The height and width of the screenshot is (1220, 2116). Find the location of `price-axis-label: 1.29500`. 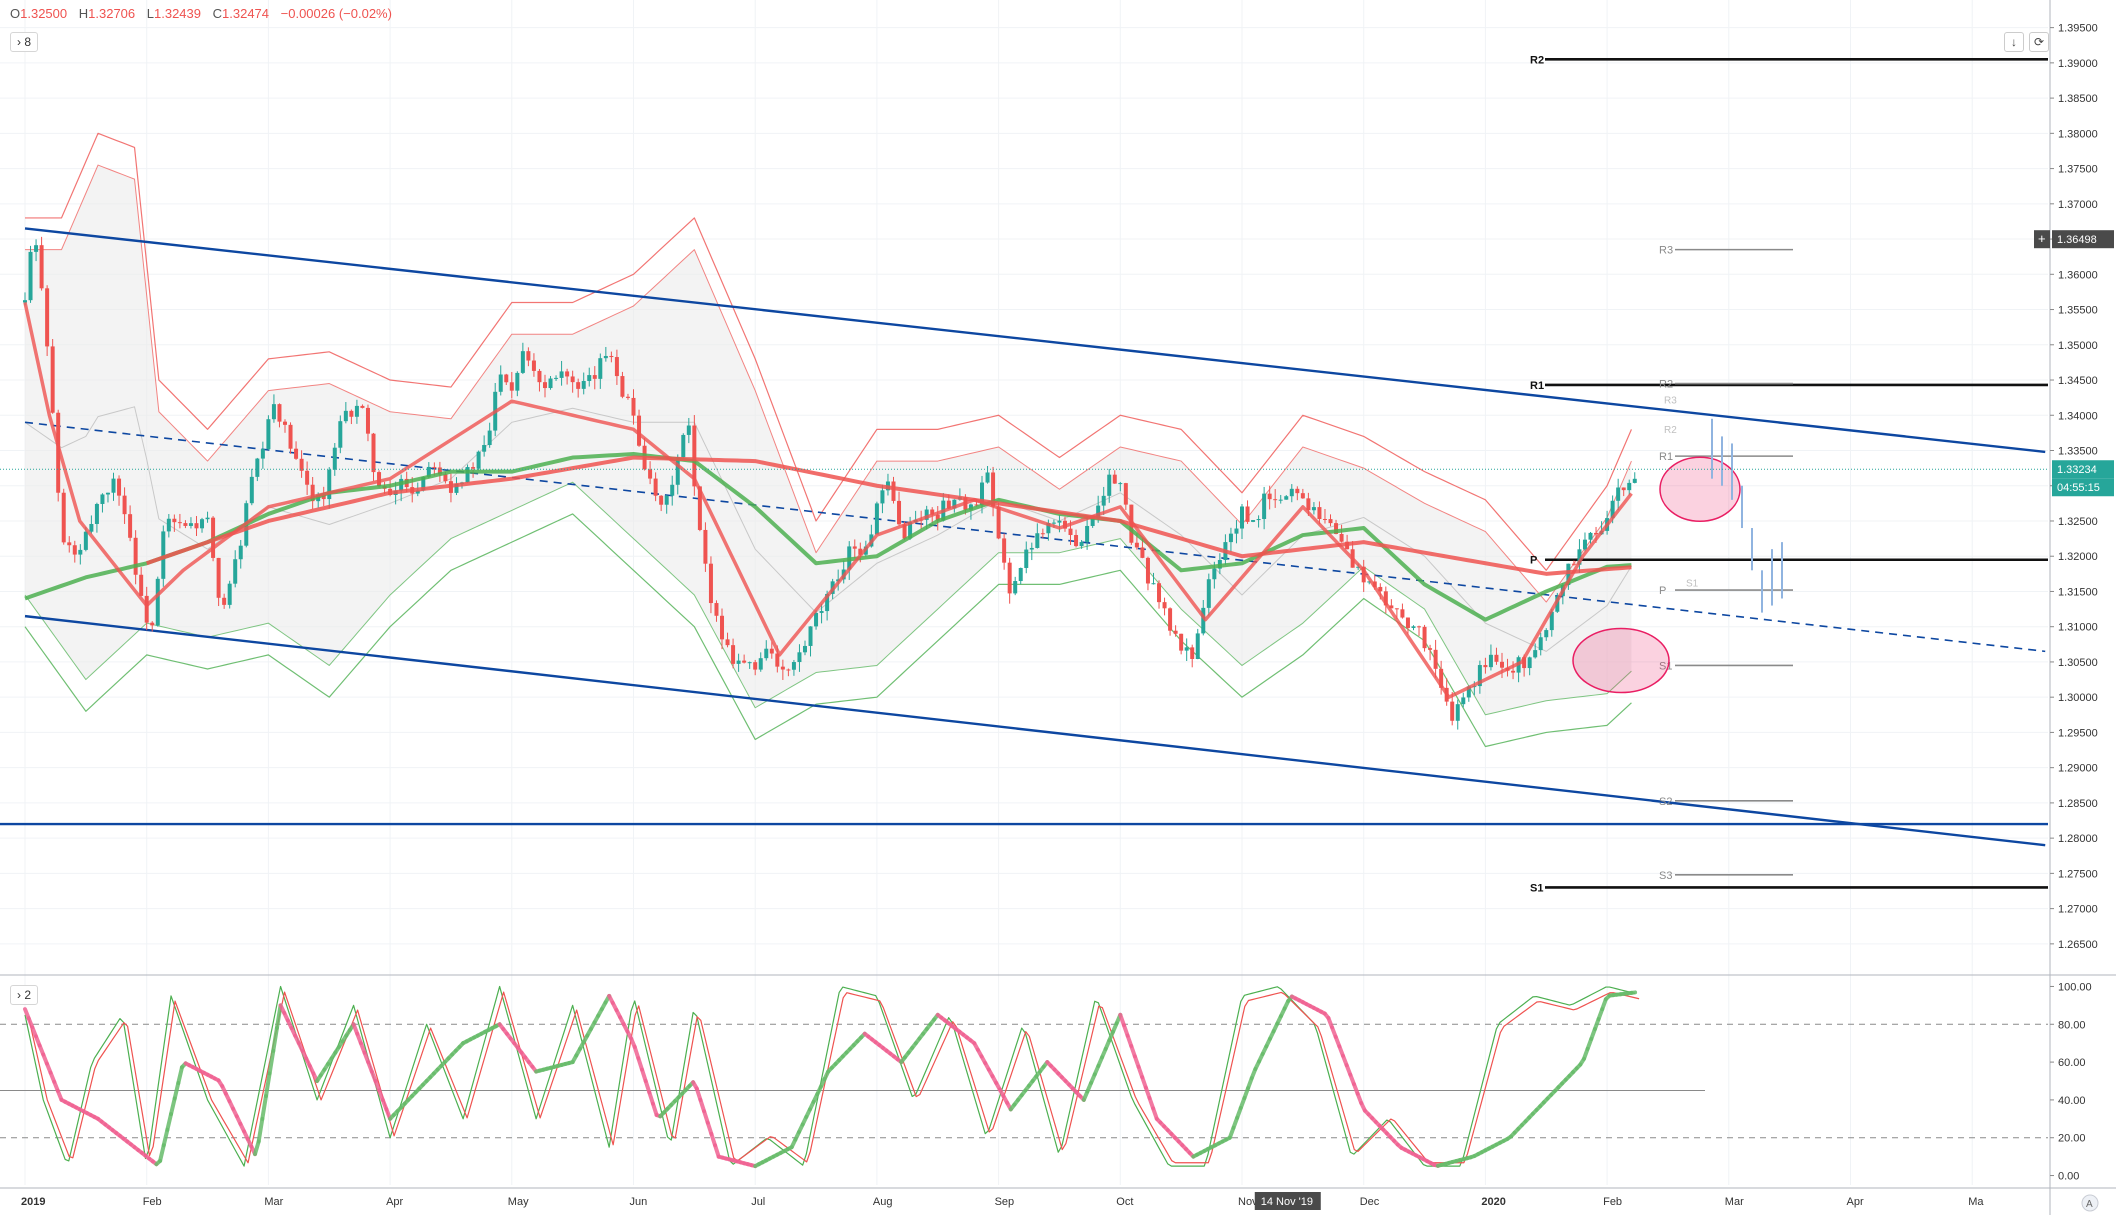

price-axis-label: 1.29500 is located at coordinates (2078, 733).